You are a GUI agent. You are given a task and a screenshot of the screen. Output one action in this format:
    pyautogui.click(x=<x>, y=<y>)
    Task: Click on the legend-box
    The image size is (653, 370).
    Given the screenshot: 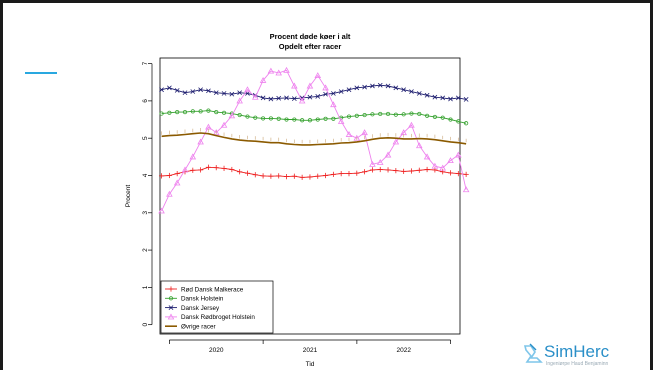 What is the action you would take?
    pyautogui.click(x=217, y=307)
    